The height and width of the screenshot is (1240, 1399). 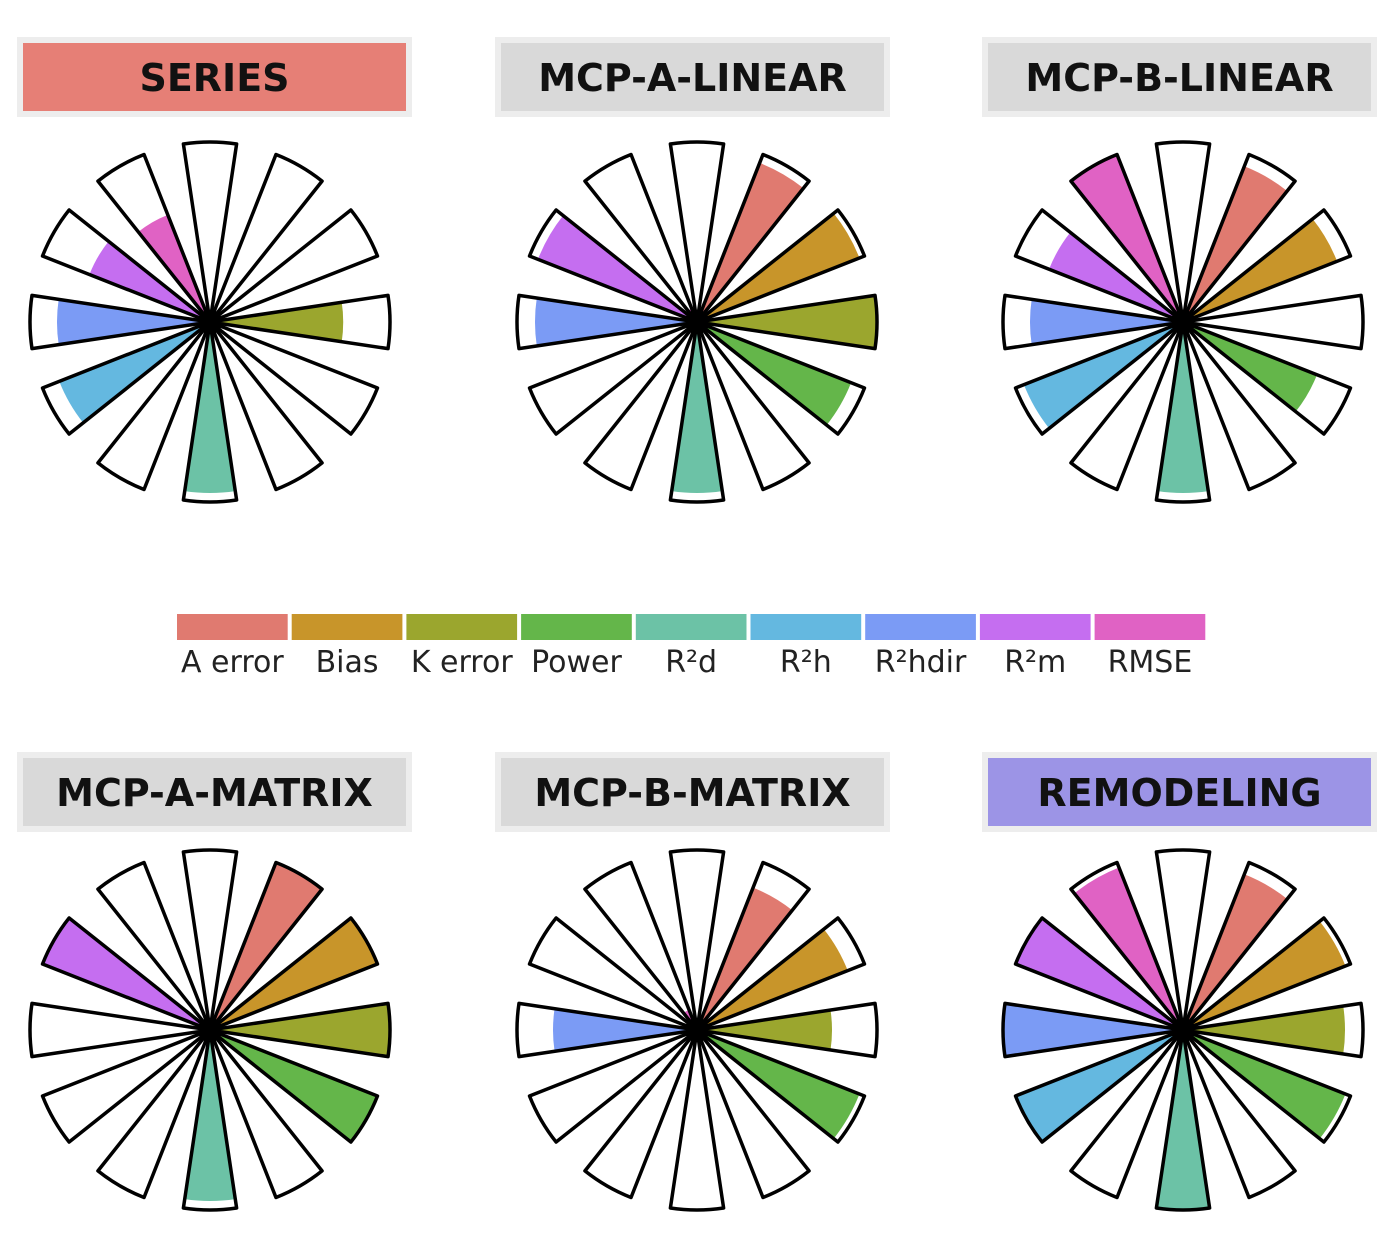 I want to click on legend-swatch-power, so click(x=576, y=627).